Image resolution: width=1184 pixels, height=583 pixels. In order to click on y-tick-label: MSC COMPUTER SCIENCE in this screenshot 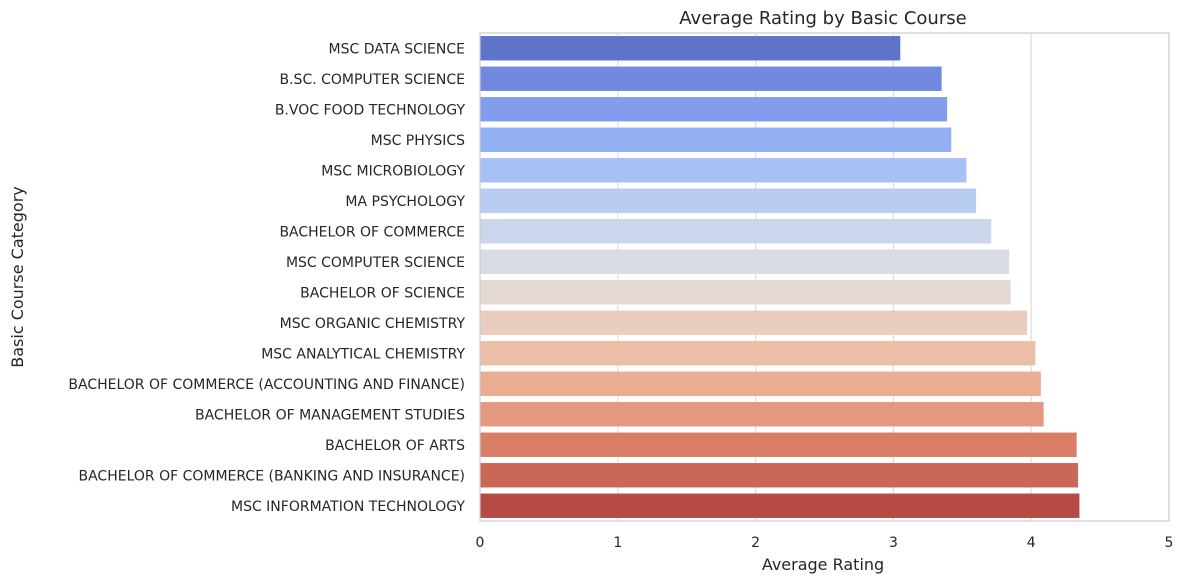, I will do `click(375, 263)`.